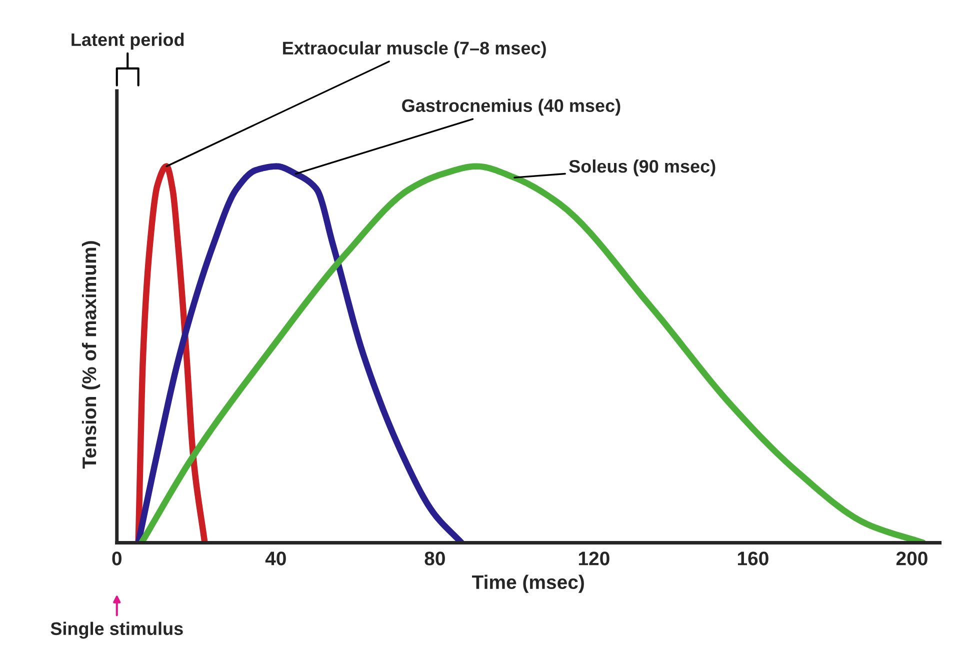 The width and height of the screenshot is (958, 650). I want to click on x-tick-label: 120, so click(594, 559).